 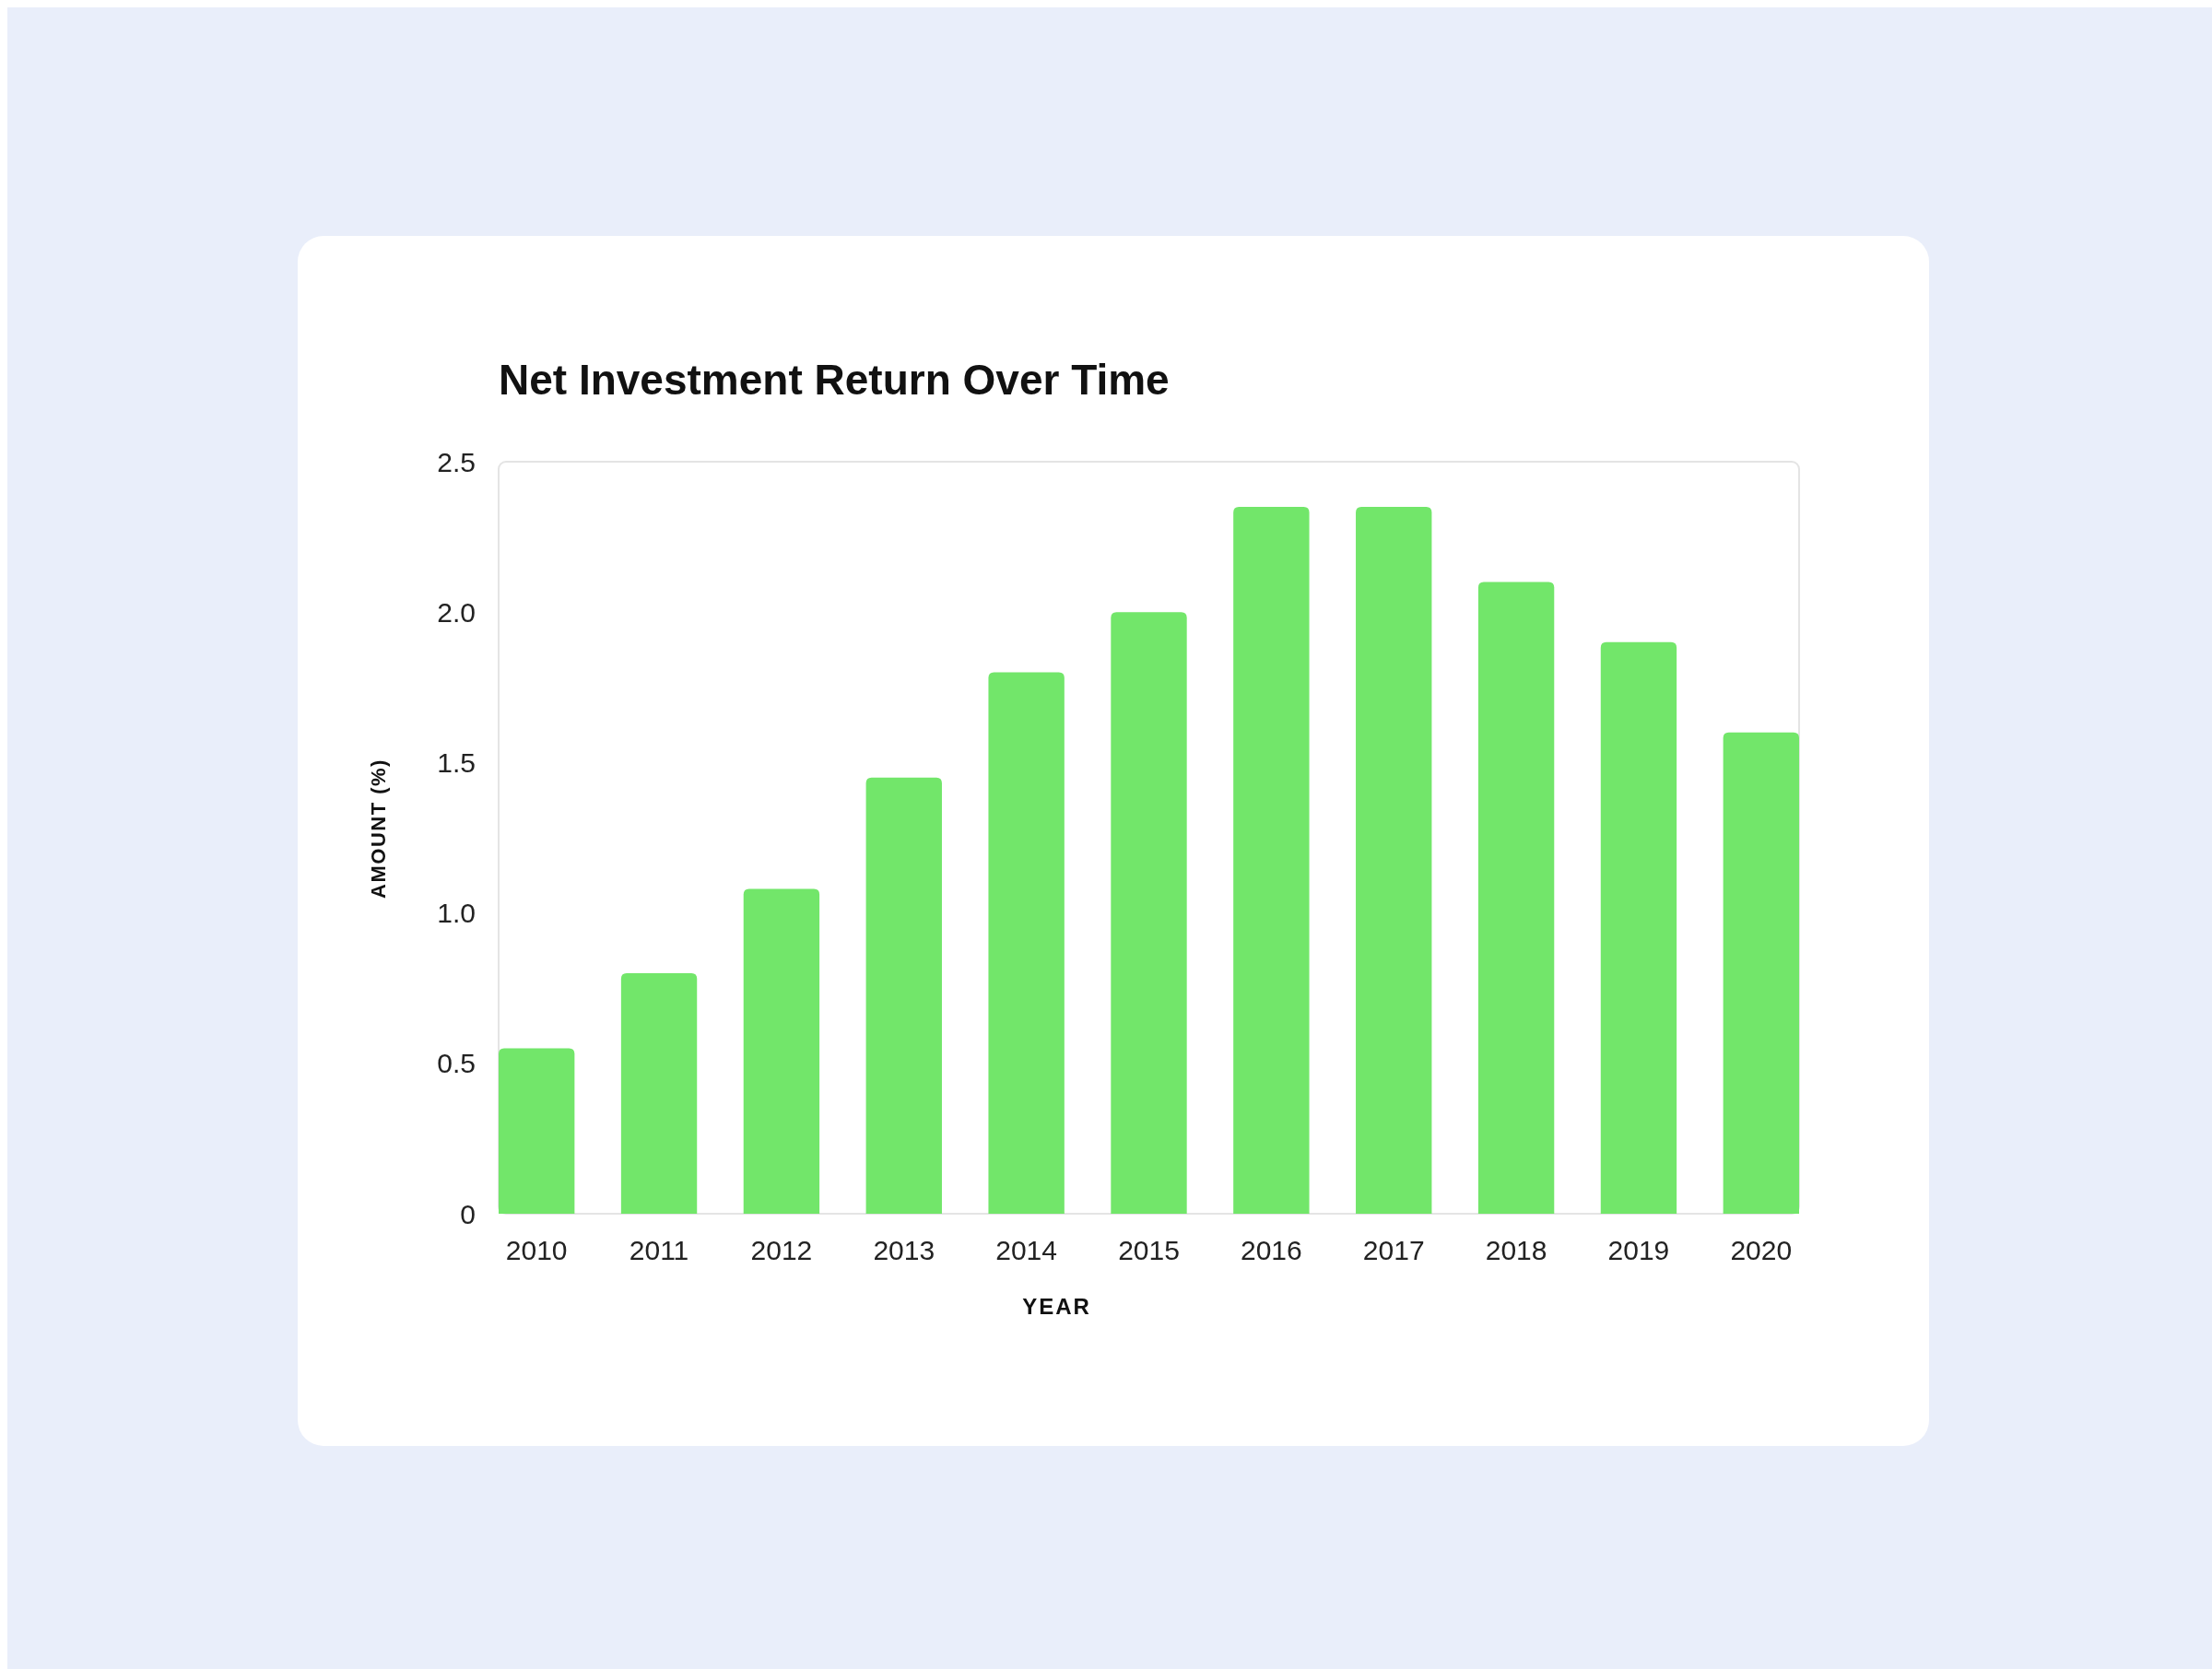 What do you see at coordinates (659, 1249) in the screenshot?
I see `x-tick-label: 2011` at bounding box center [659, 1249].